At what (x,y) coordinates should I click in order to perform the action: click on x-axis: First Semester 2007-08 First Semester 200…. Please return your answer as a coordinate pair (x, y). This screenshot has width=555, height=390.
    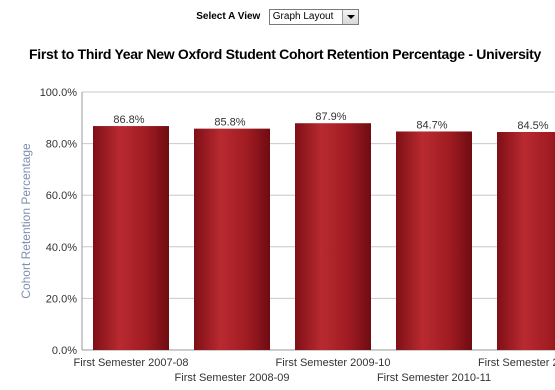
    Looking at the image, I should click on (314, 370).